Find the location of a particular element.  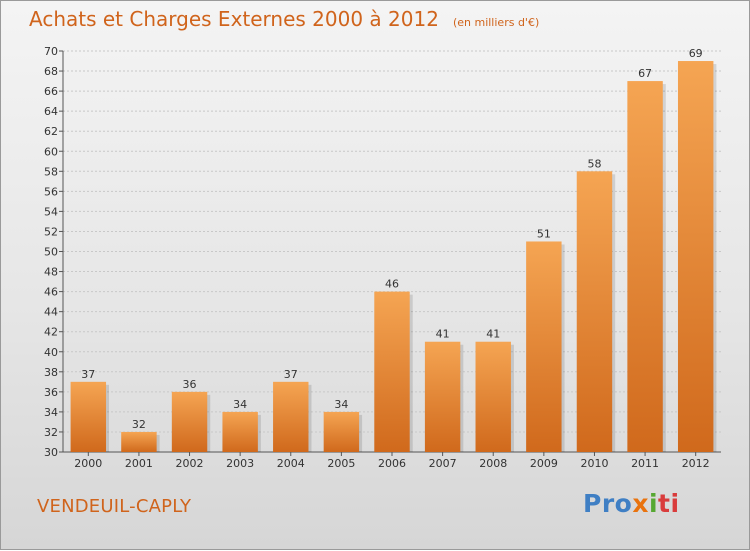

y-tick-label: 40 is located at coordinates (51, 352).